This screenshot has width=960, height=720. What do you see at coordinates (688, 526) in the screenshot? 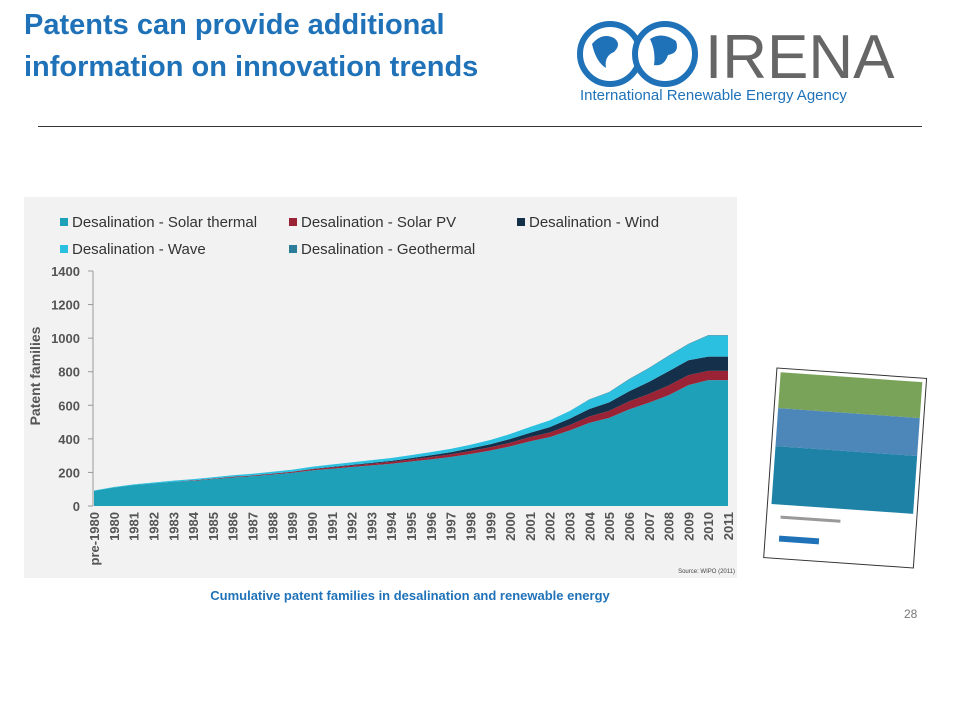
I see `x-tick-label: 2009` at bounding box center [688, 526].